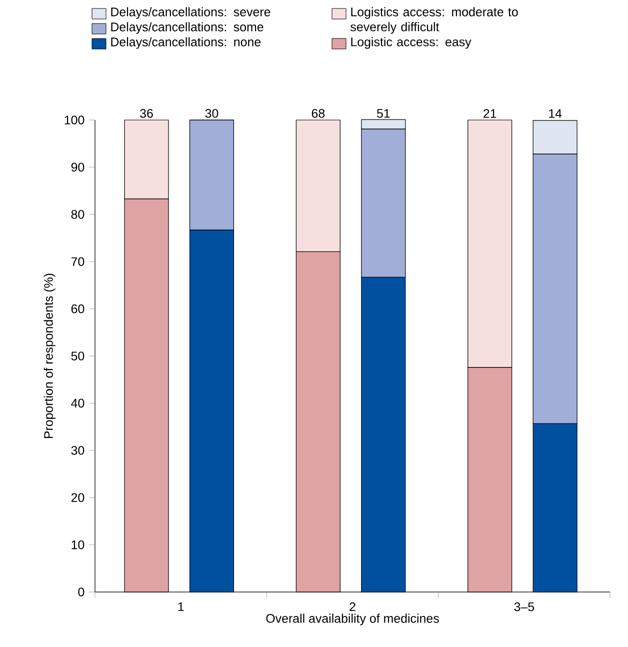 Image resolution: width=628 pixels, height=647 pixels. Describe the element at coordinates (383, 113) in the screenshot. I see `annotation: 51` at that location.